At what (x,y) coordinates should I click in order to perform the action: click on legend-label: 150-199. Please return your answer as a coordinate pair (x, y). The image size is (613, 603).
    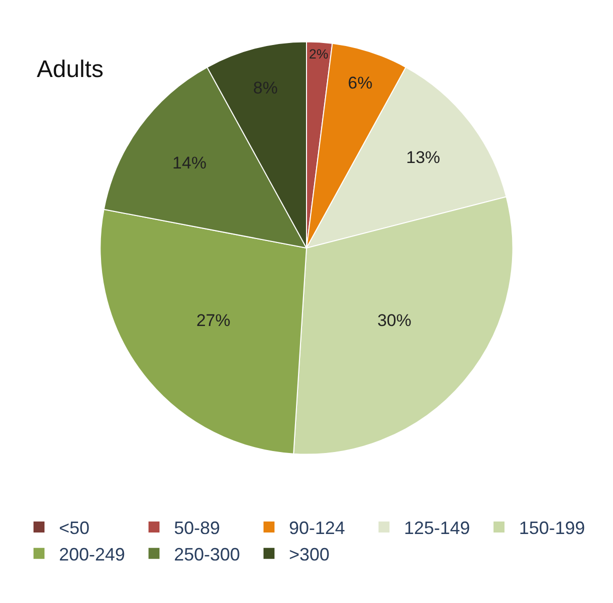
    Looking at the image, I should click on (552, 528).